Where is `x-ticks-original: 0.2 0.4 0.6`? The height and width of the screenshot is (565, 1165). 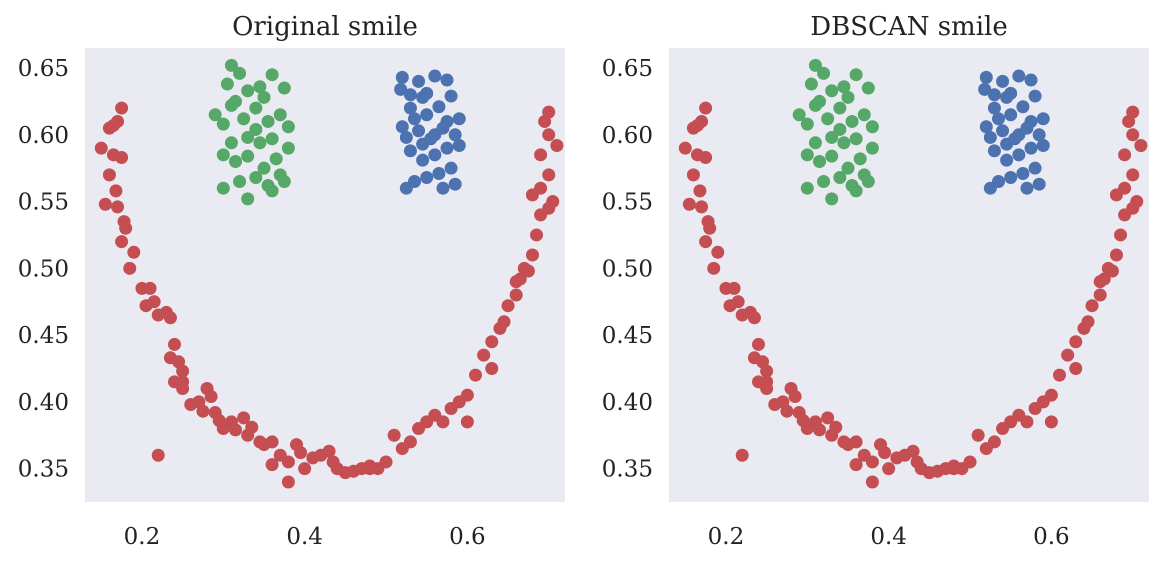
x-ticks-original: 0.2 0.4 0.6 is located at coordinates (305, 537).